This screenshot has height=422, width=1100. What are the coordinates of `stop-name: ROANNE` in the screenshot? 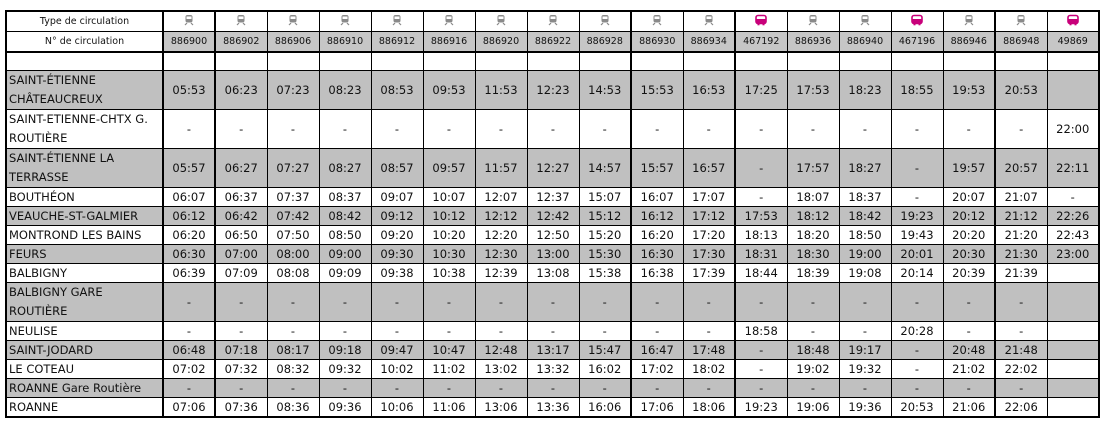 It's located at (84, 406).